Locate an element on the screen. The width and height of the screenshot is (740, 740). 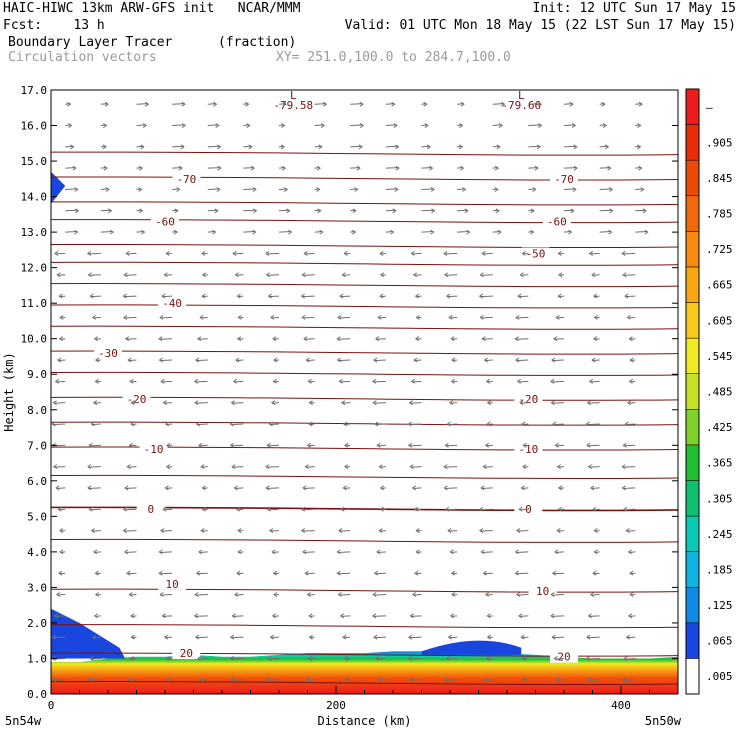
y-tick-label: 8.0 is located at coordinates (37, 410).